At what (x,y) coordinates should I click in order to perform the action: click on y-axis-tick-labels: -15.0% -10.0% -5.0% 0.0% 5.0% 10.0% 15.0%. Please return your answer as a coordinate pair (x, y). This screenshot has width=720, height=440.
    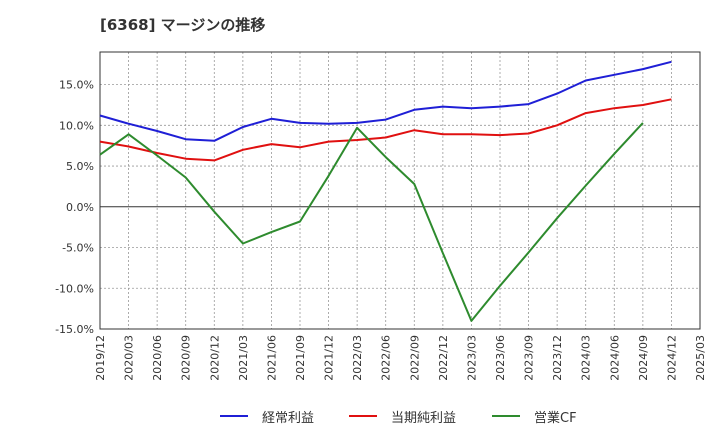
    Looking at the image, I should click on (74, 207).